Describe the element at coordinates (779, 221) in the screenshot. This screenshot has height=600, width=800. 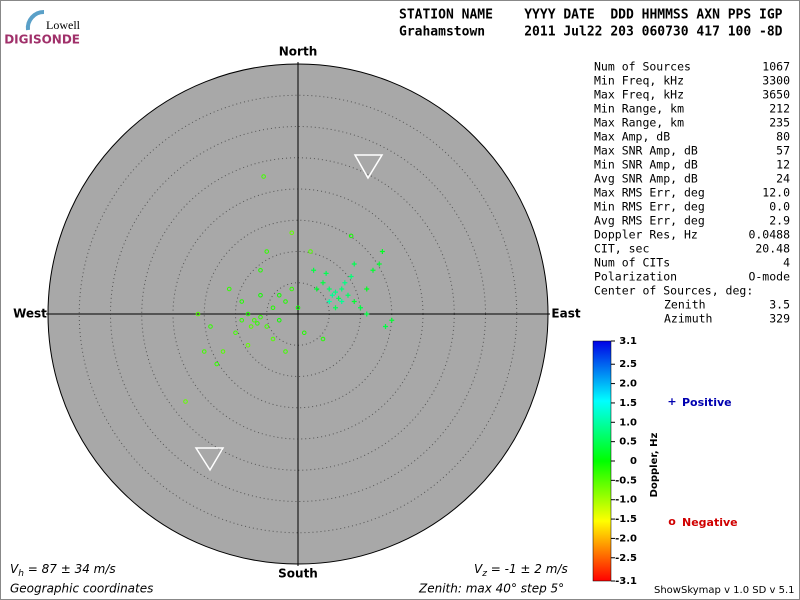
I see `stat-value: 2.9` at that location.